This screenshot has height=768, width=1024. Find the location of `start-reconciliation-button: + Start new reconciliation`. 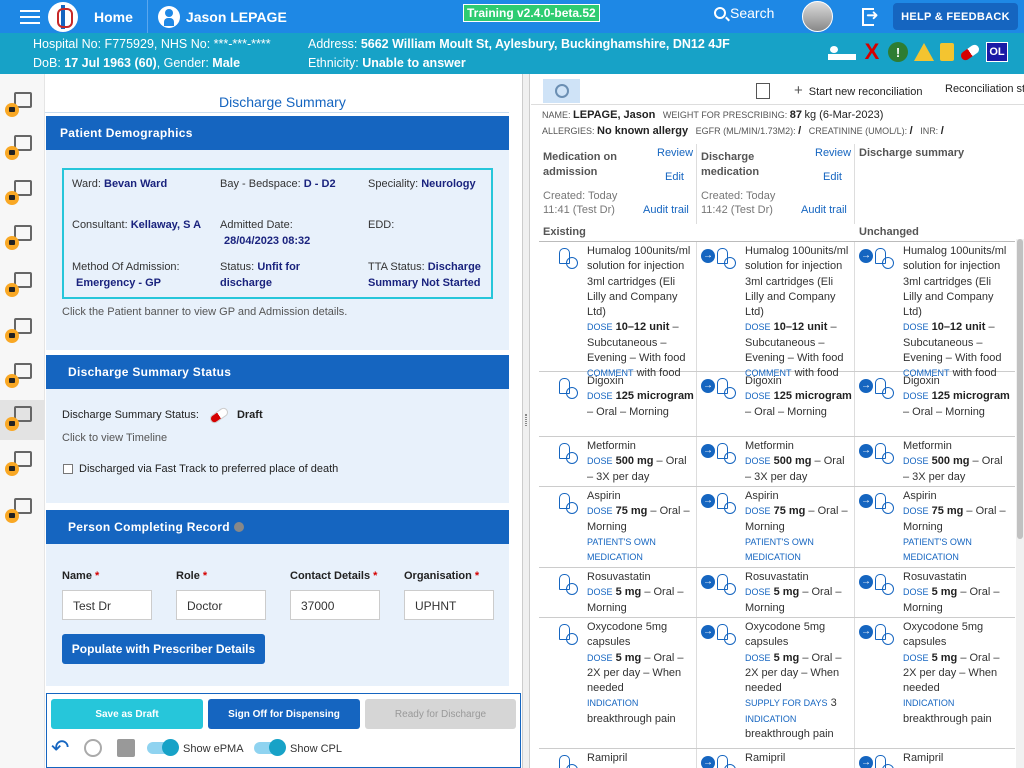

start-reconciliation-button: + Start new reconciliation is located at coordinates (858, 90).